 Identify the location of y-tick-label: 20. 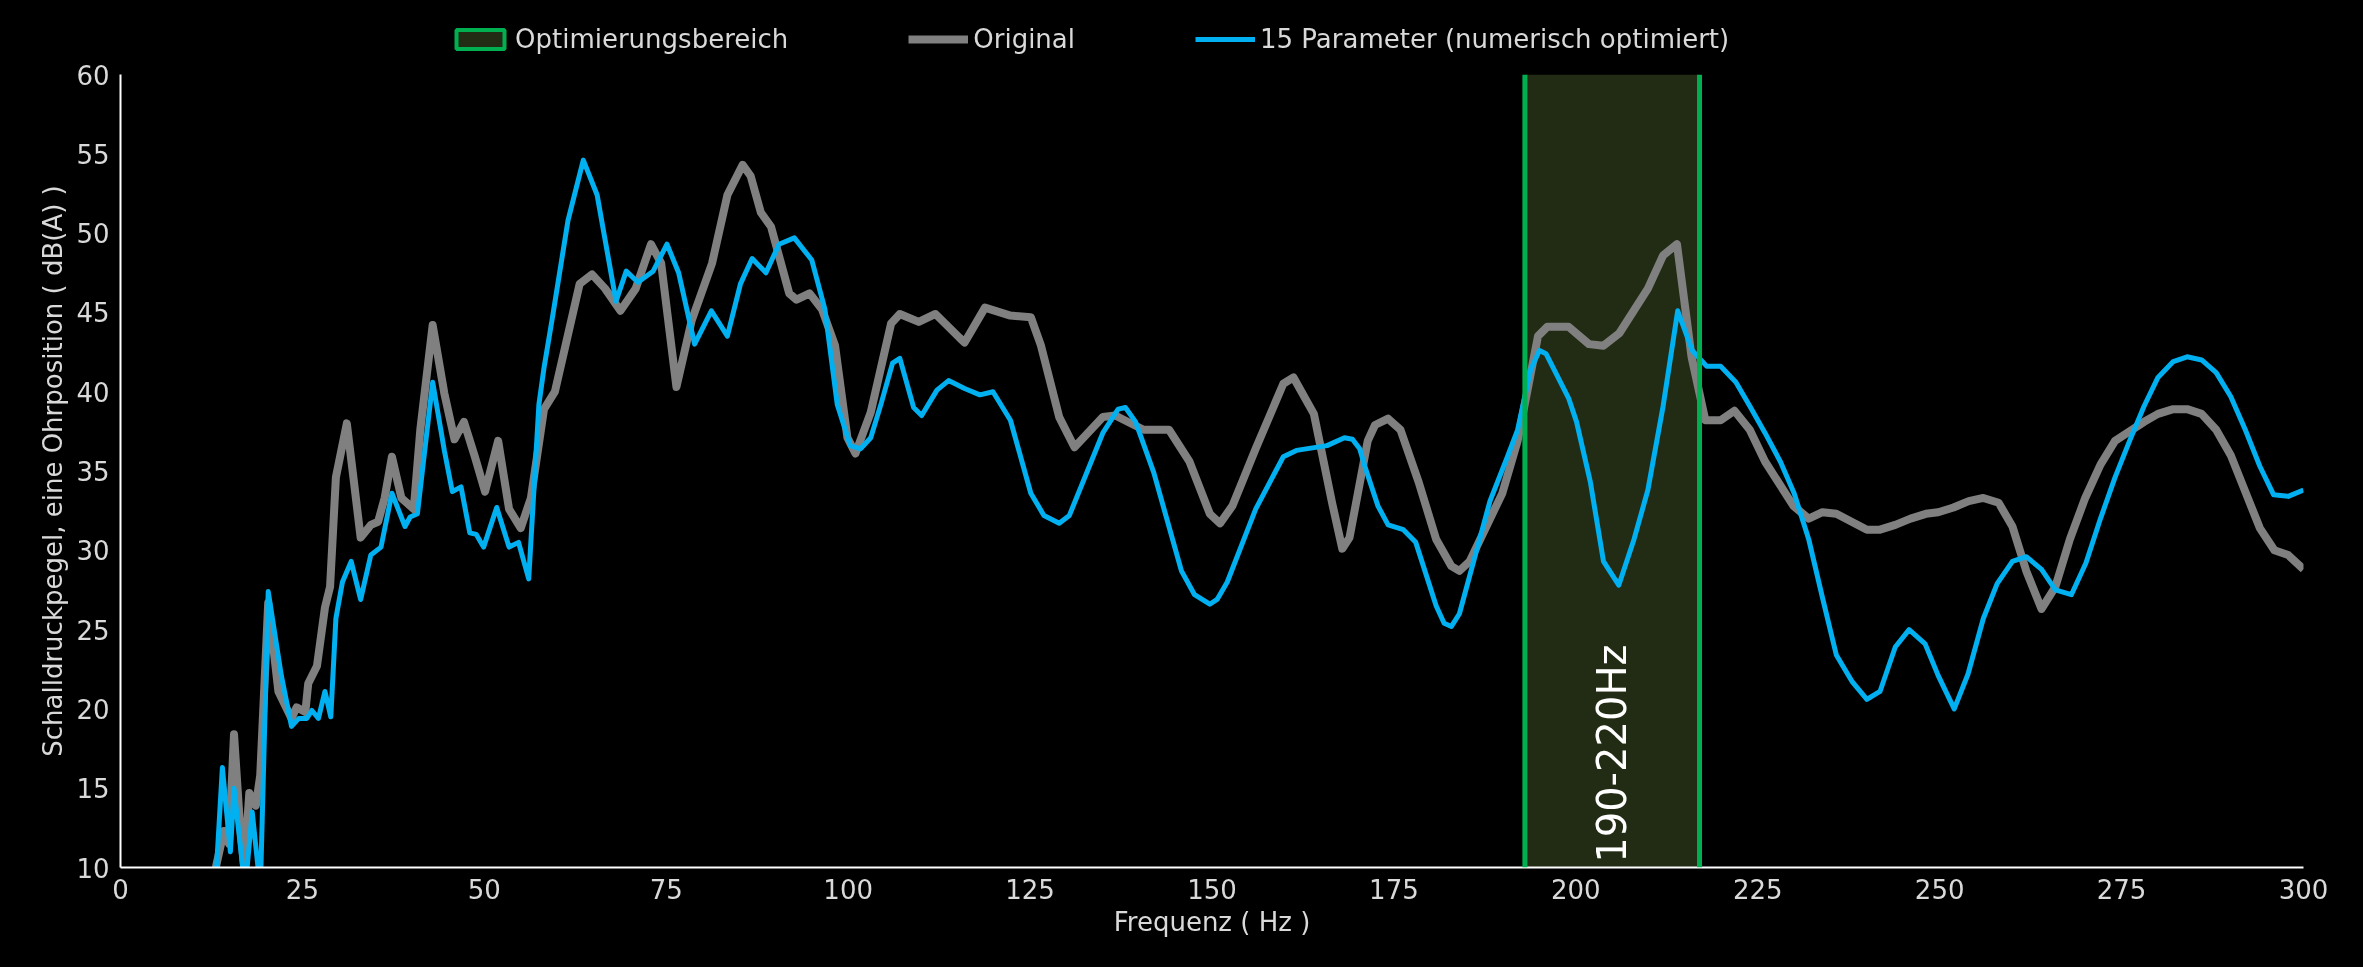
(93, 709).